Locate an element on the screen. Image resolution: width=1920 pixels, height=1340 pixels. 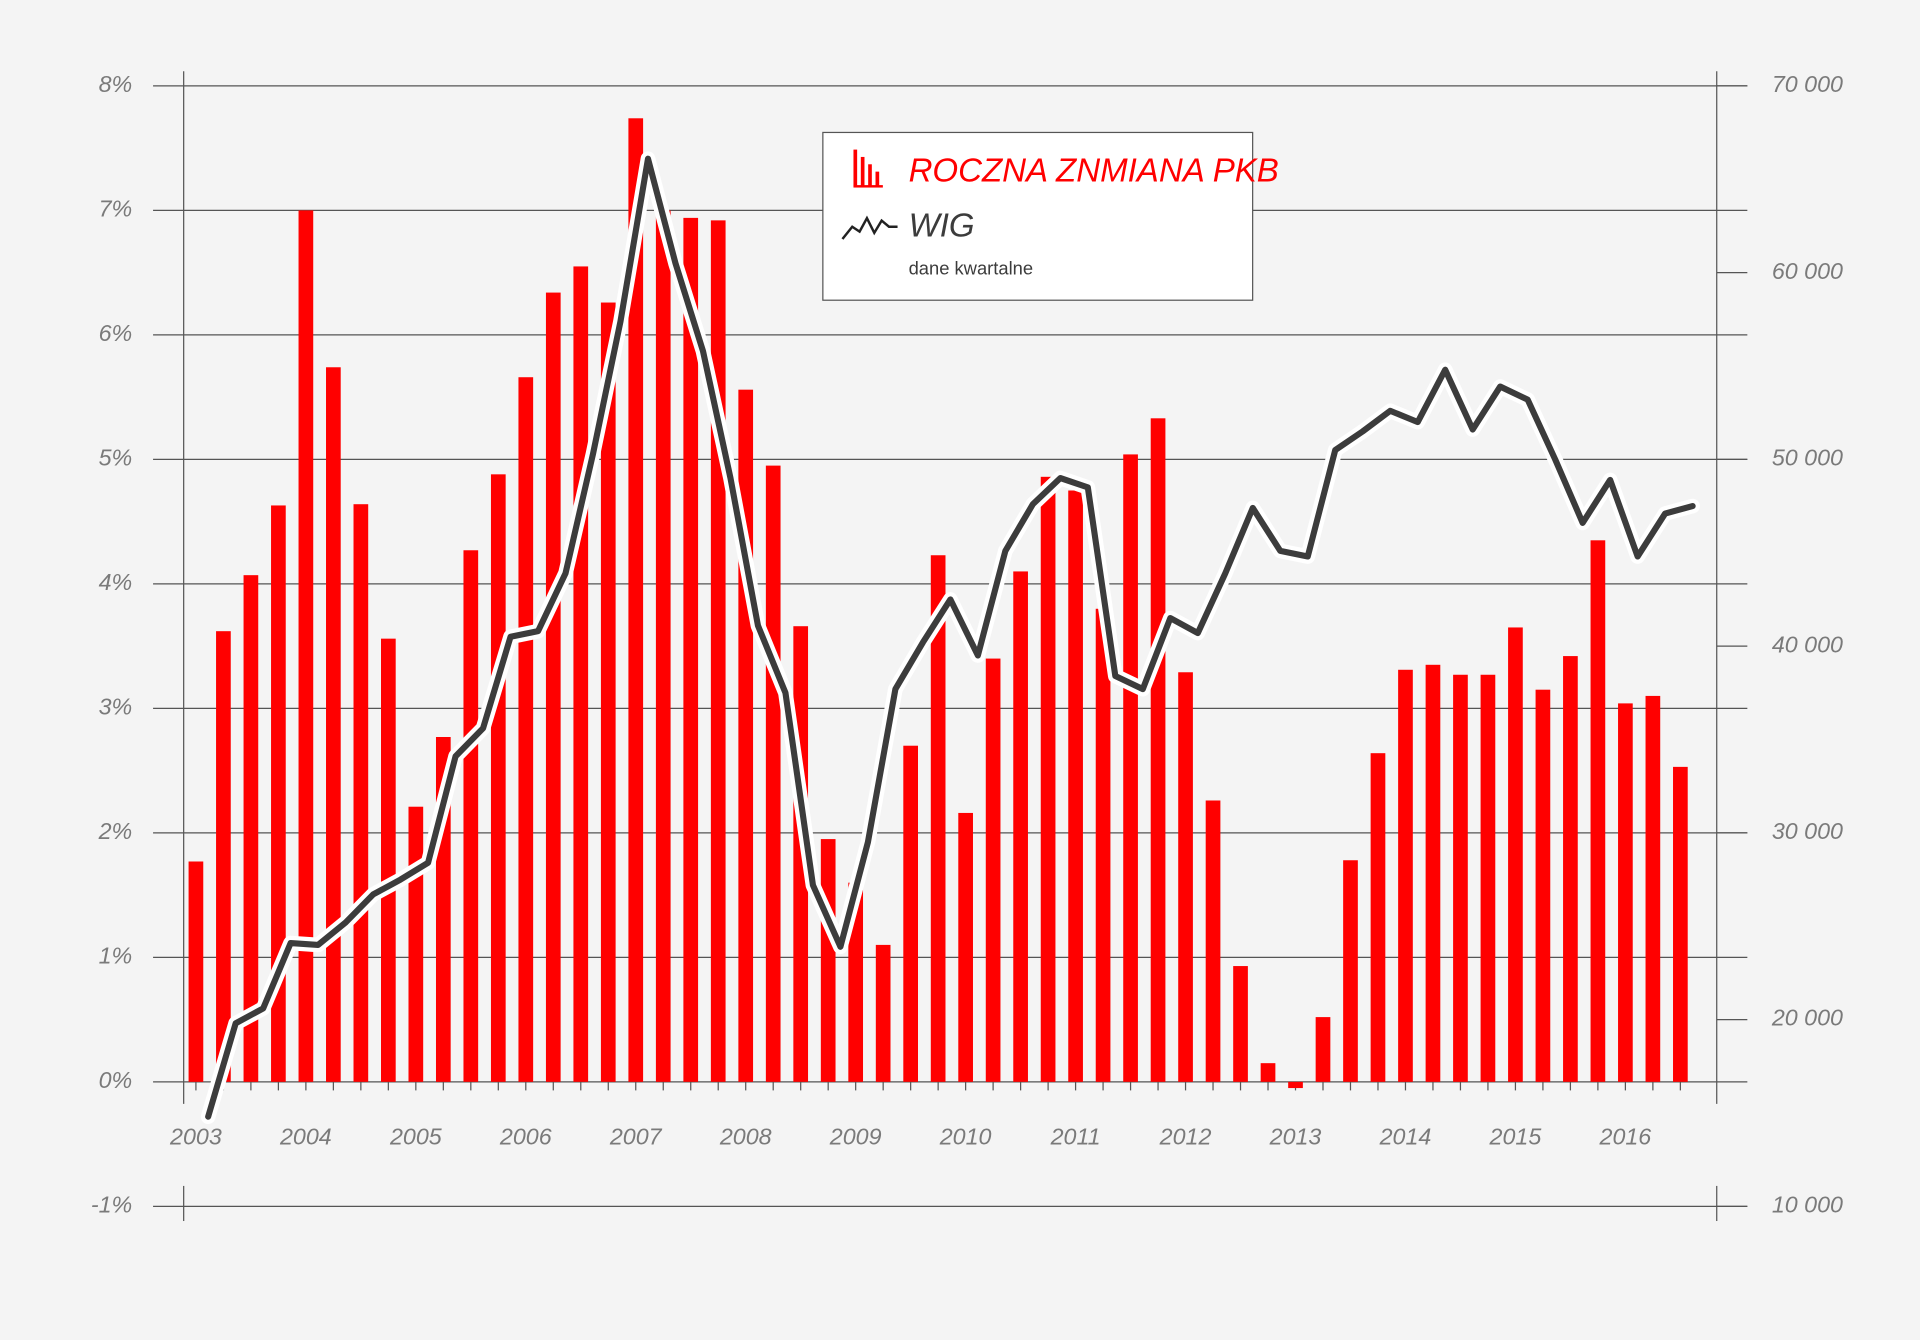
legend-note: dane kwartalne is located at coordinates (971, 267).